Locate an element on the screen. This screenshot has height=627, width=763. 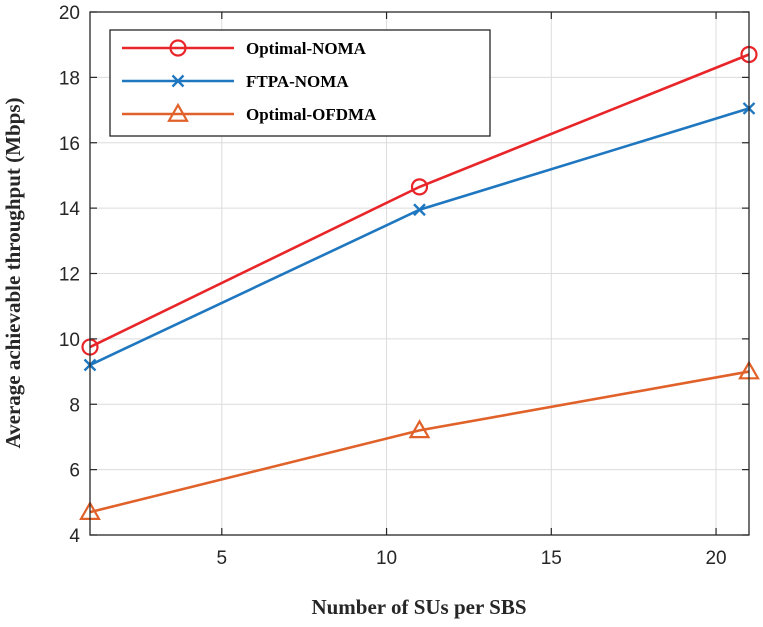
legend-label-optimal-ofdma: Optimal-OFDMA is located at coordinates (311, 114).